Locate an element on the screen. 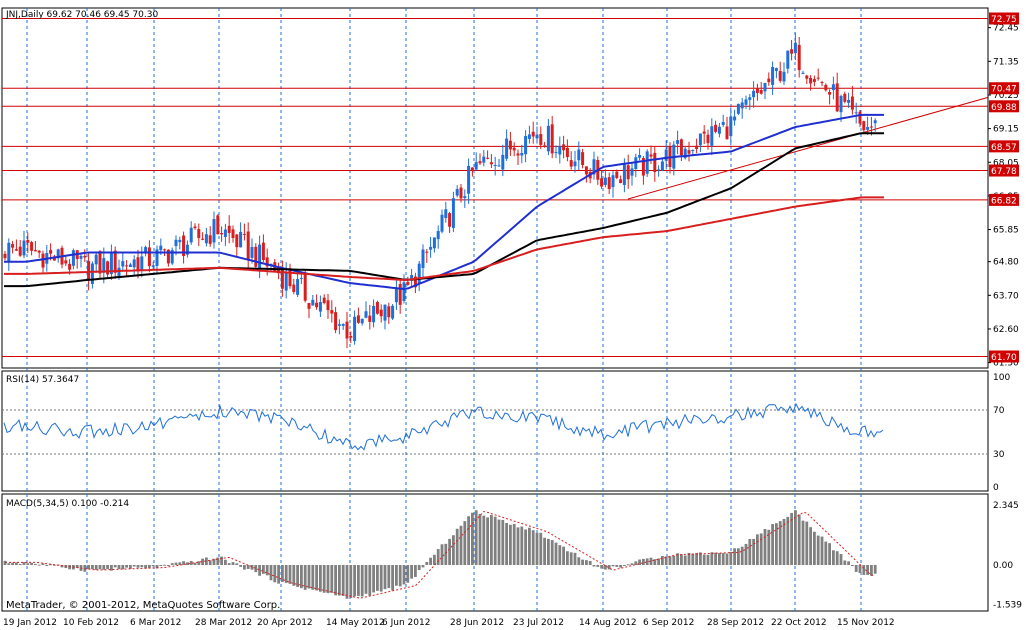 This screenshot has width=1026, height=630. rsi-tick-label: 0 is located at coordinates (996, 488).